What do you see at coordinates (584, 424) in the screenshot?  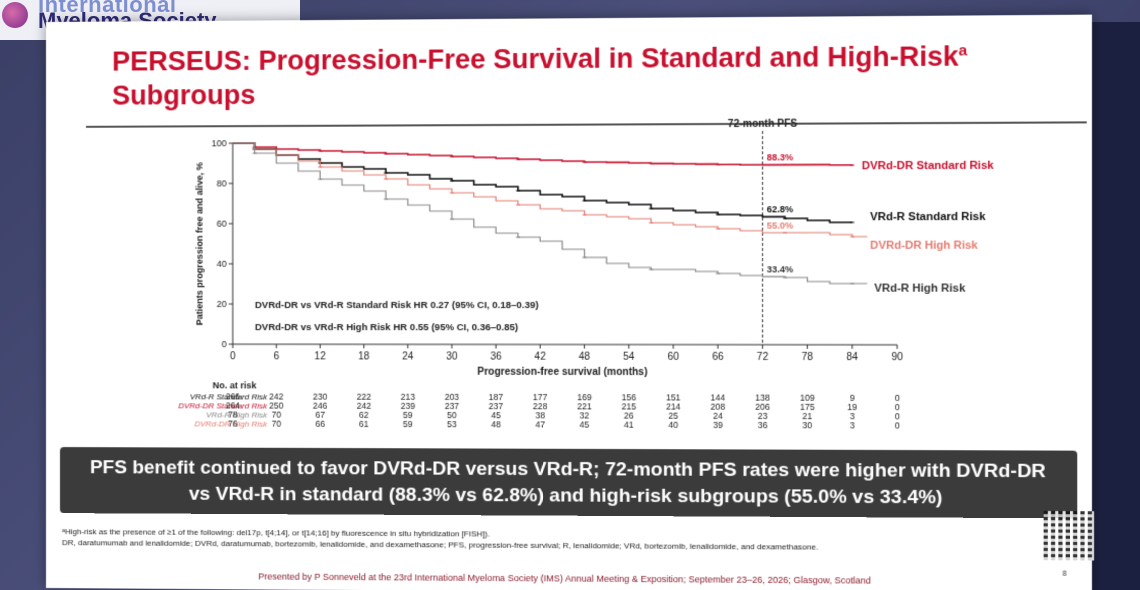 I see `risk-cell: 45` at bounding box center [584, 424].